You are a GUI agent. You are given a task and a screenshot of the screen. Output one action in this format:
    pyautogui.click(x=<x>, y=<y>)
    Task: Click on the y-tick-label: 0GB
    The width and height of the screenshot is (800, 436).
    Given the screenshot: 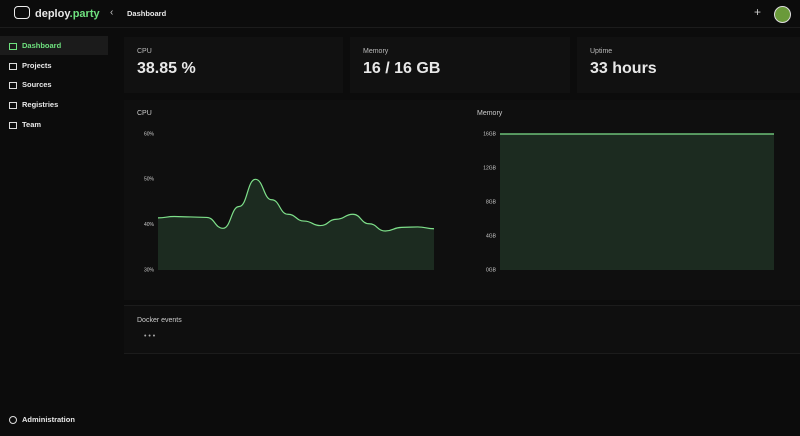 What is the action you would take?
    pyautogui.click(x=491, y=270)
    